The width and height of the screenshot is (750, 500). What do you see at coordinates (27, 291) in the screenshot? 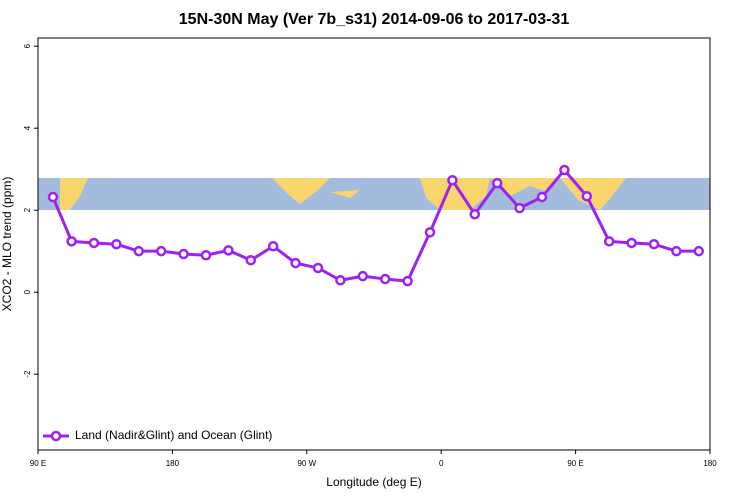
I see `y-tick-label: 0` at bounding box center [27, 291].